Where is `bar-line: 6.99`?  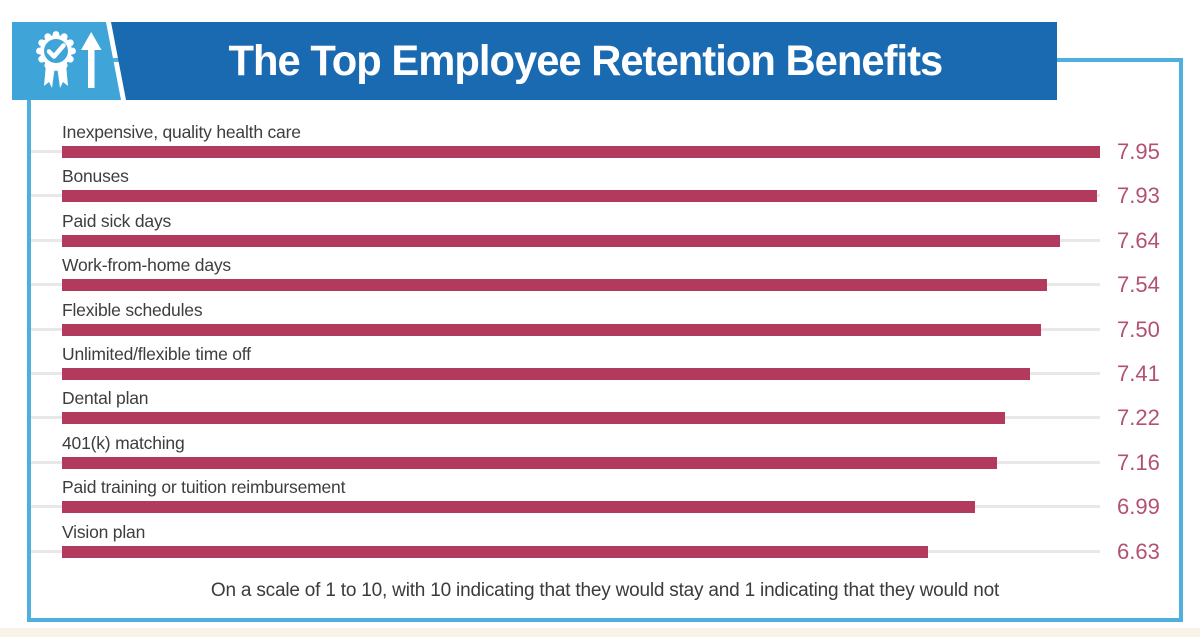
bar-line: 6.99 is located at coordinates (605, 506).